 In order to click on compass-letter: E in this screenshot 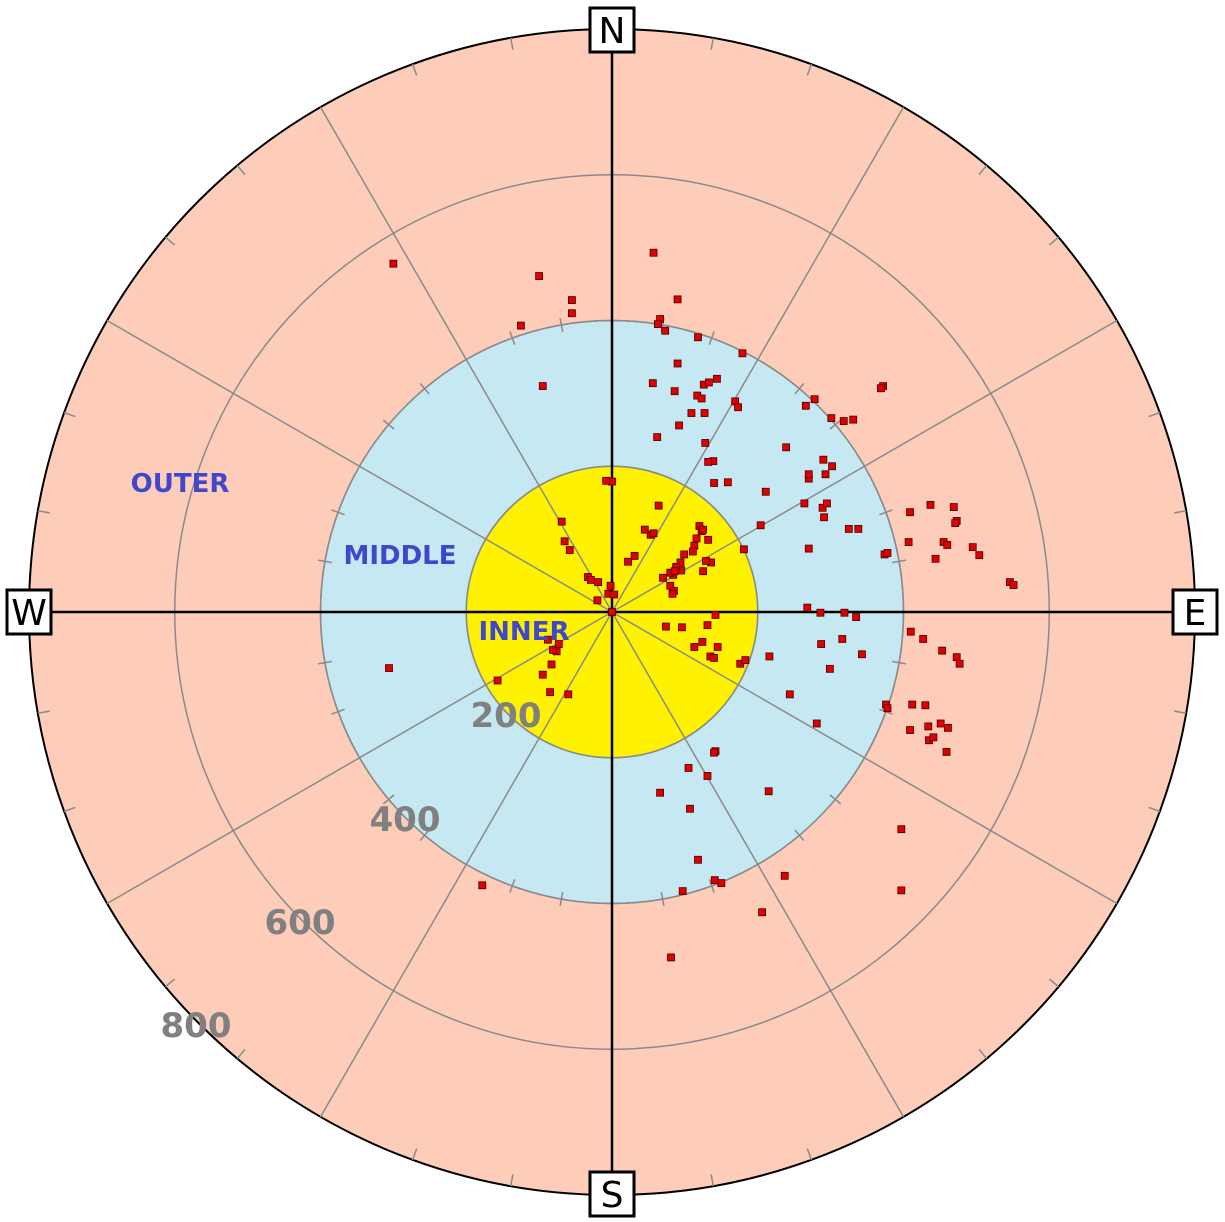, I will do `click(1195, 613)`.